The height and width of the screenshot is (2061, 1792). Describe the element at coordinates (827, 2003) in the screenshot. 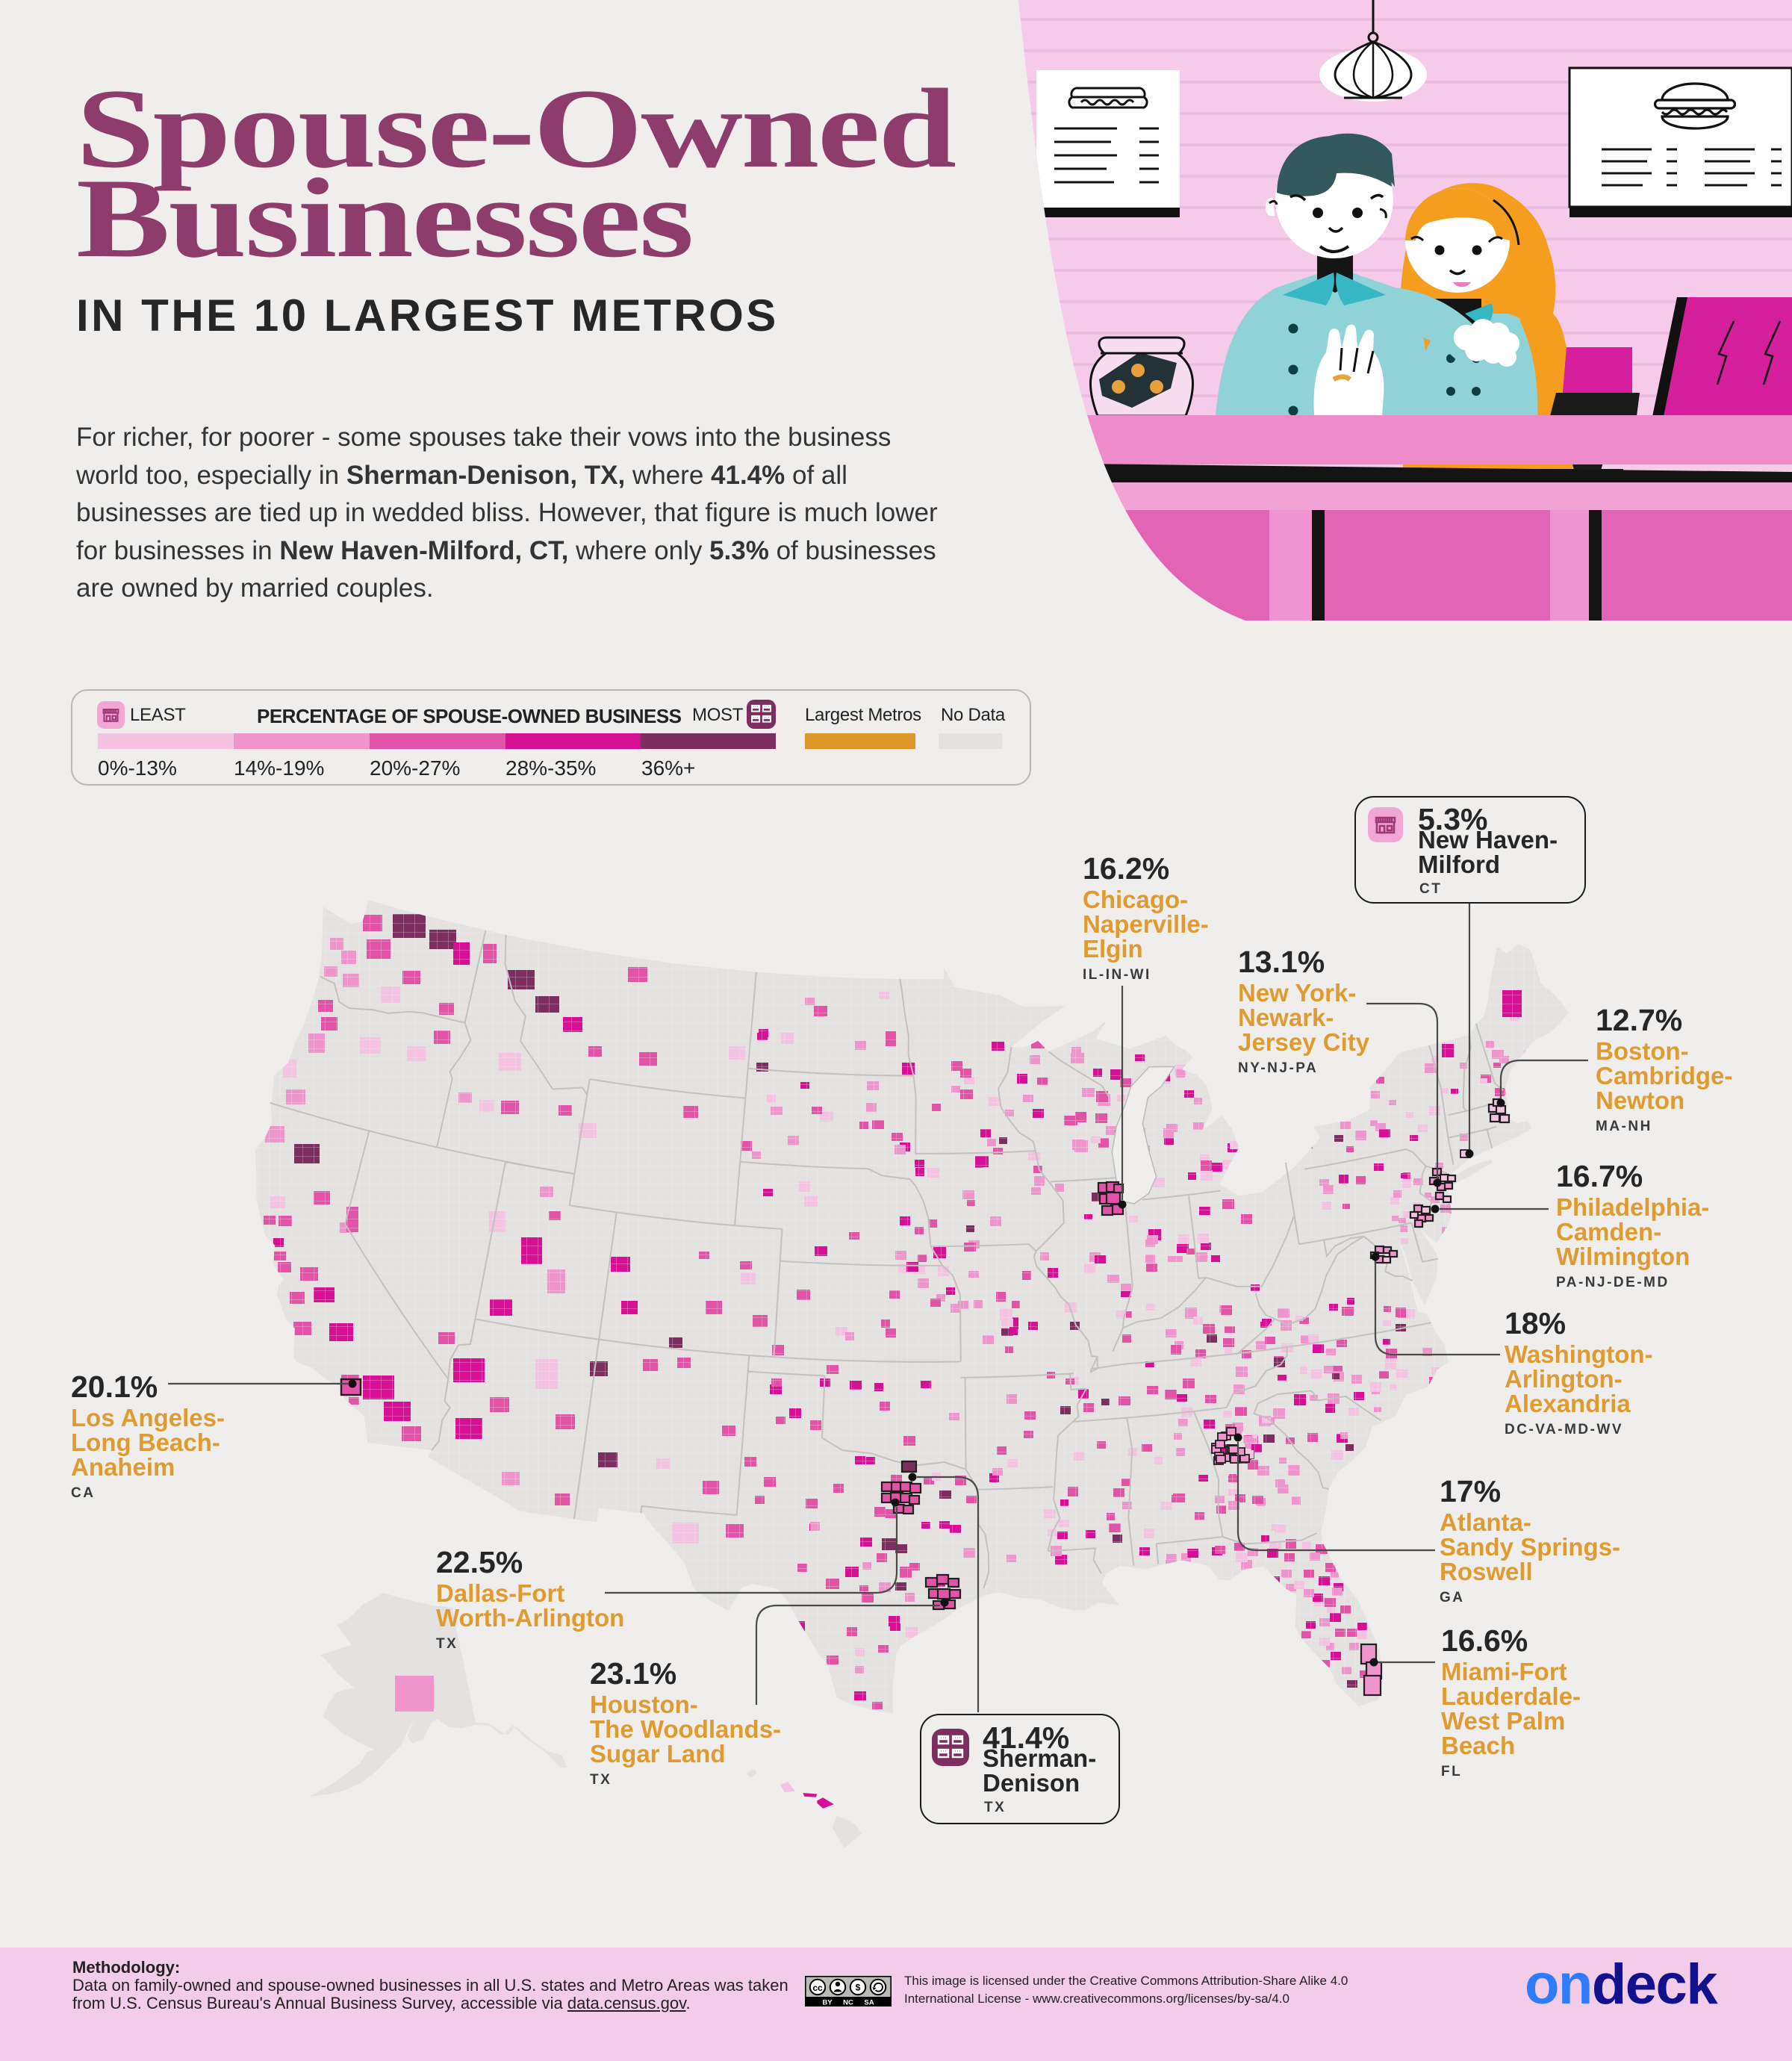

I see `svg-text: BY` at that location.